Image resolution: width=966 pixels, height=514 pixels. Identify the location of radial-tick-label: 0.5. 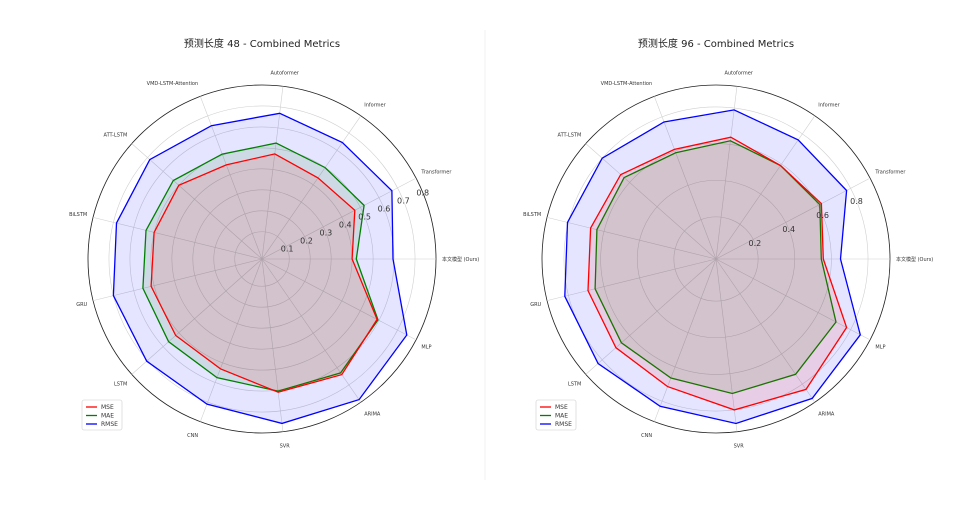
(364, 216).